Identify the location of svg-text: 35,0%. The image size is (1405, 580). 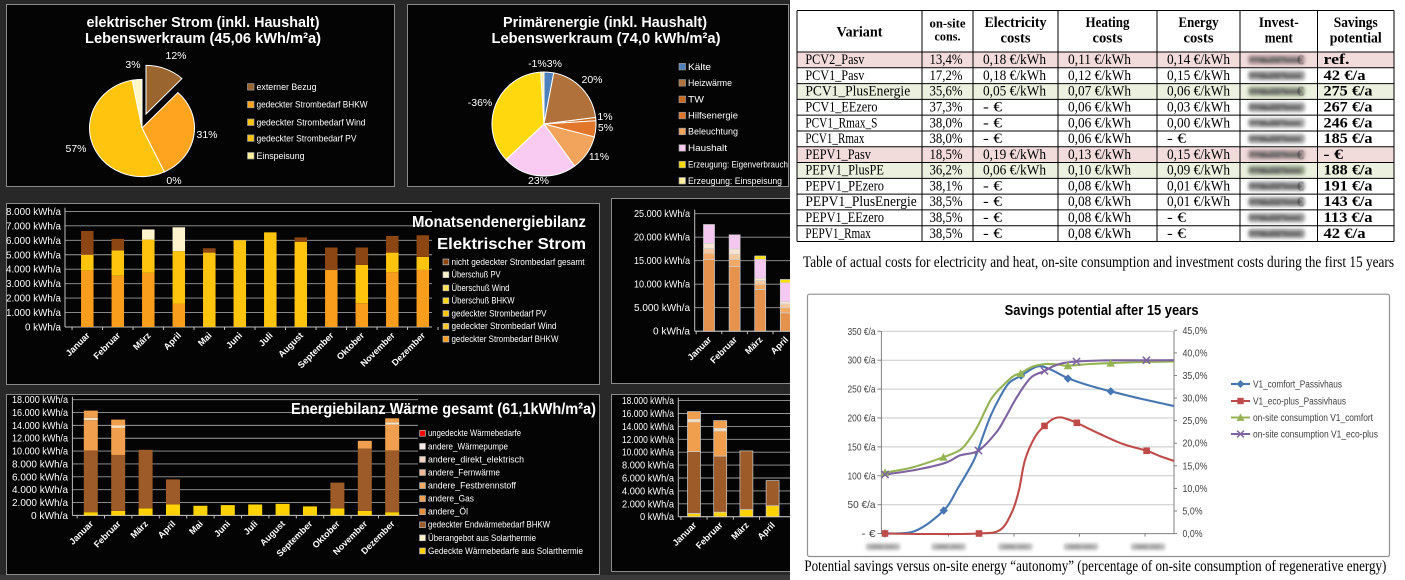
(1195, 376).